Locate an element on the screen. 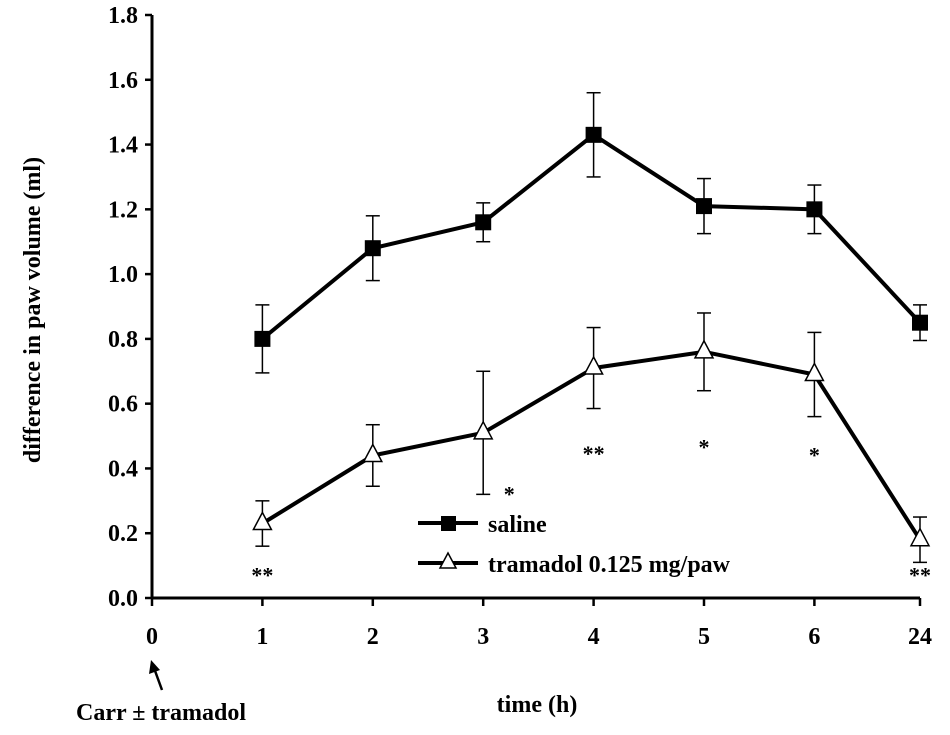 Image resolution: width=950 pixels, height=735 pixels. y-tick-label: 1.8 is located at coordinates (123, 16).